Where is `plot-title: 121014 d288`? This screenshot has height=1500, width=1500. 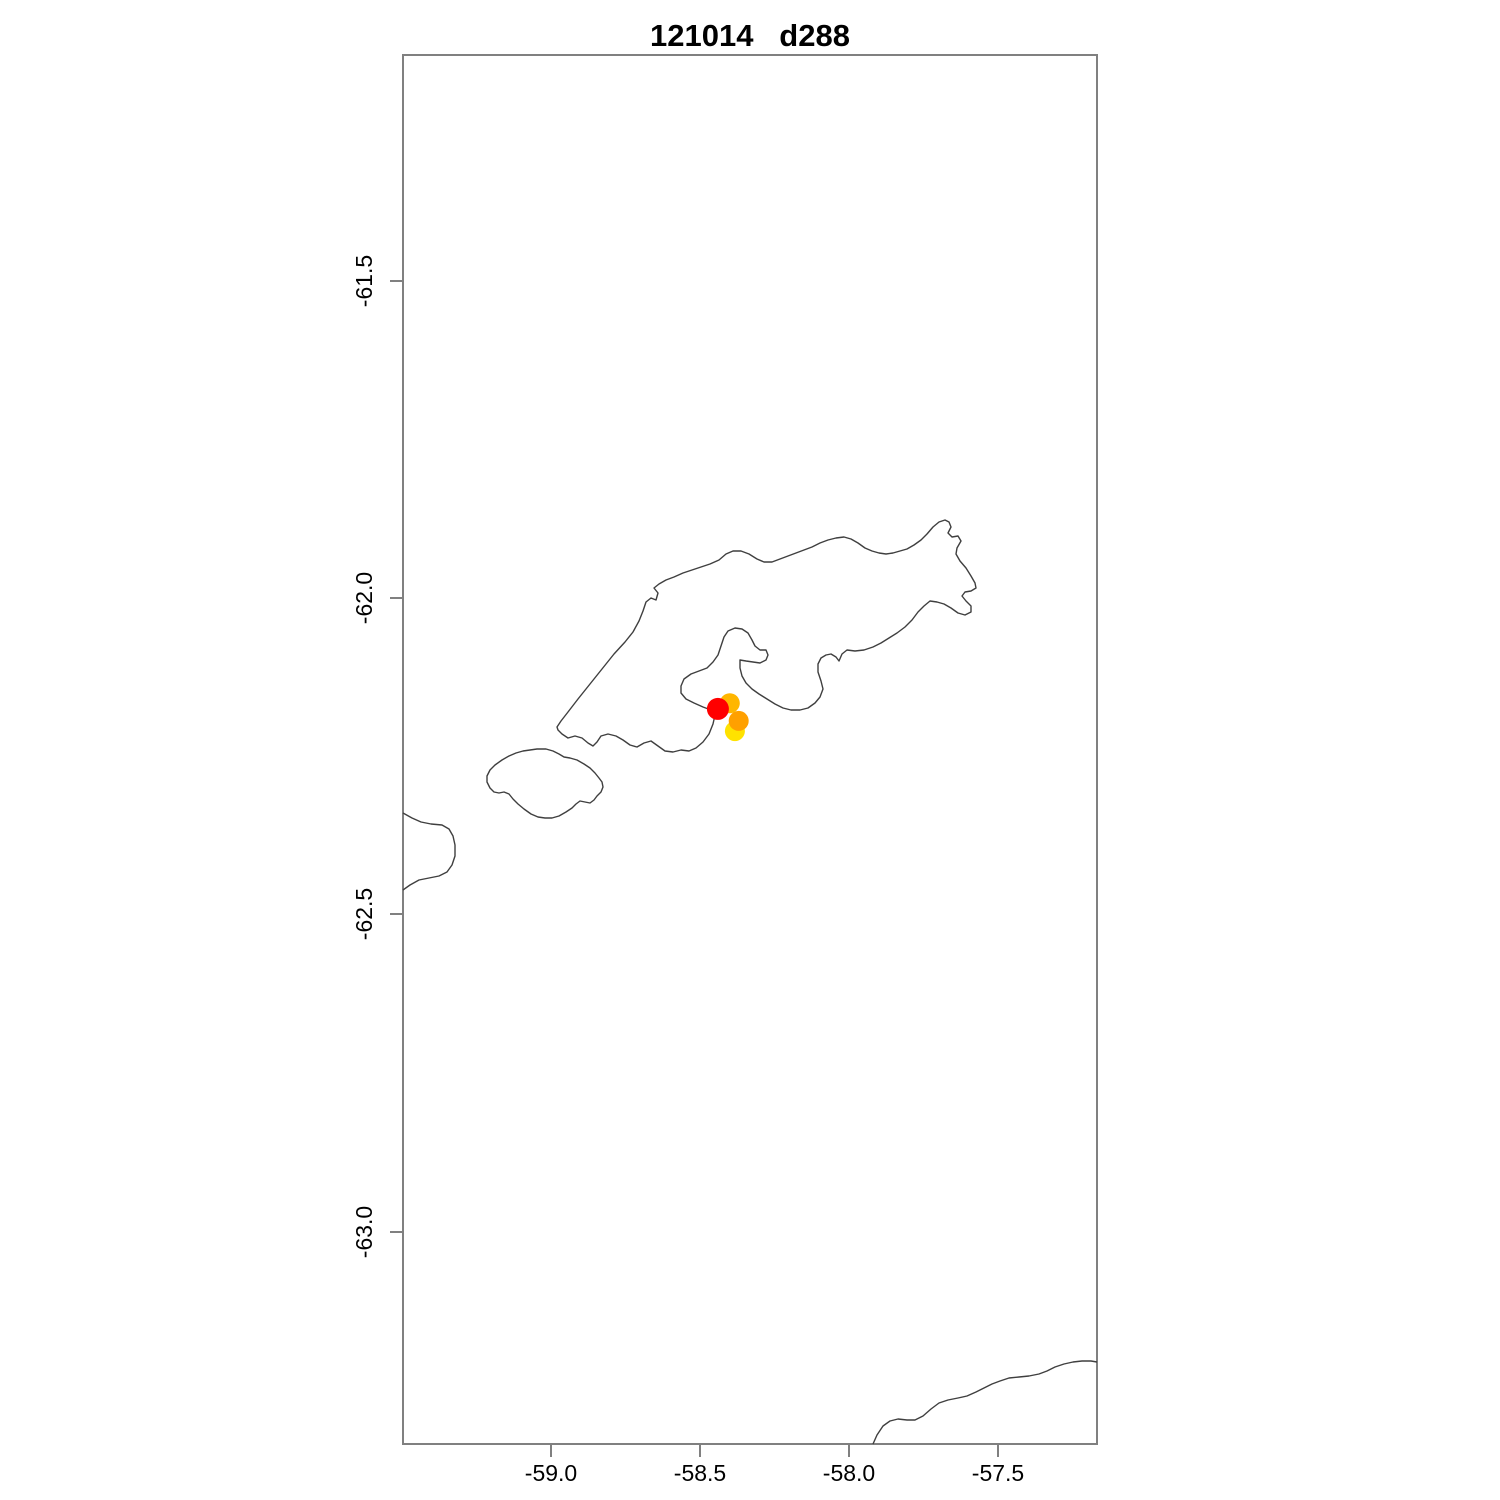 plot-title: 121014 d288 is located at coordinates (750, 35).